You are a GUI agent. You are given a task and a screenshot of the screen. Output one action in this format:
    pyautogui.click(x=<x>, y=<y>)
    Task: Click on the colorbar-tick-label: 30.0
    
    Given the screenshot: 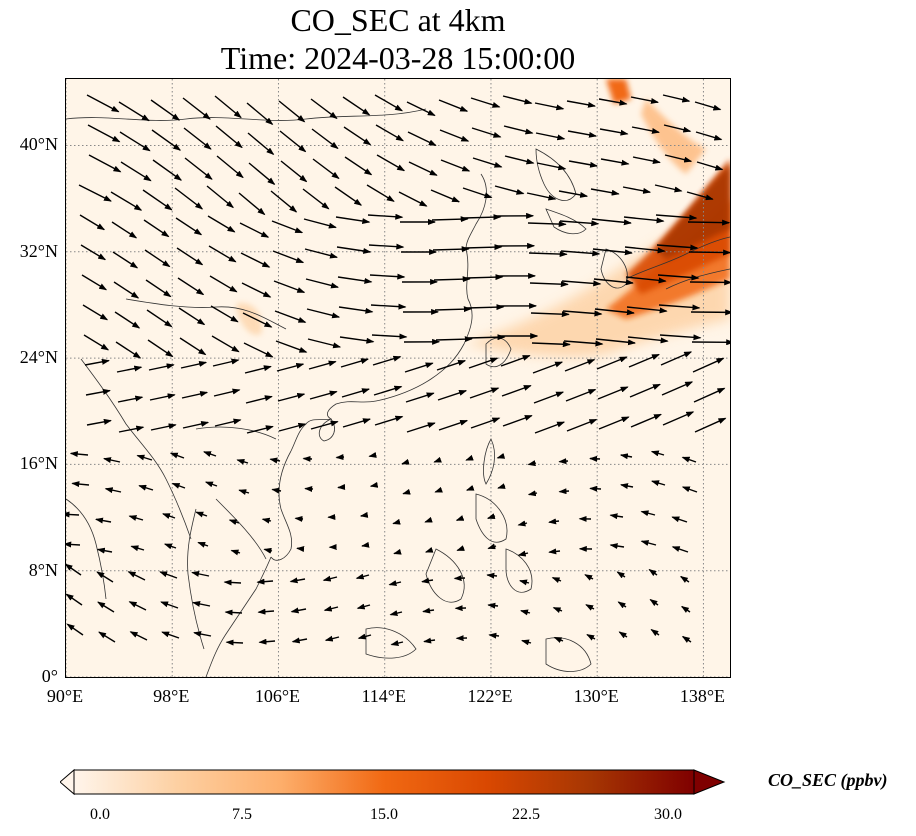 What is the action you would take?
    pyautogui.click(x=668, y=814)
    